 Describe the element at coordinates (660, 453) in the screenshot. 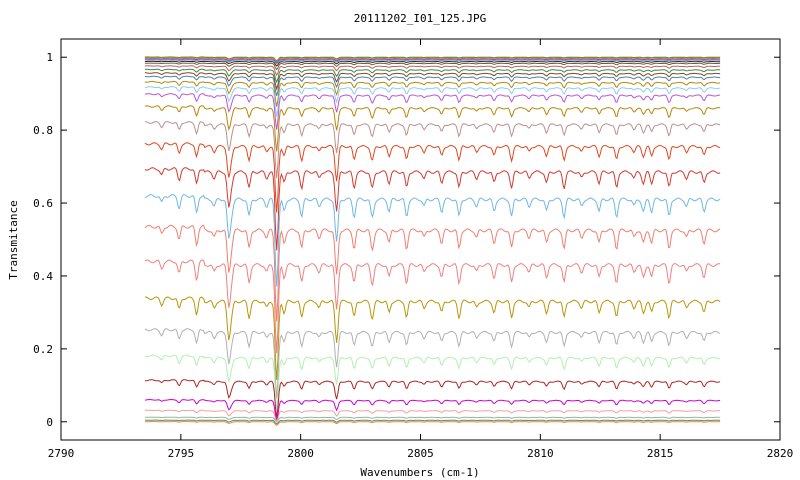

I see `x-tick-label: 2815` at that location.